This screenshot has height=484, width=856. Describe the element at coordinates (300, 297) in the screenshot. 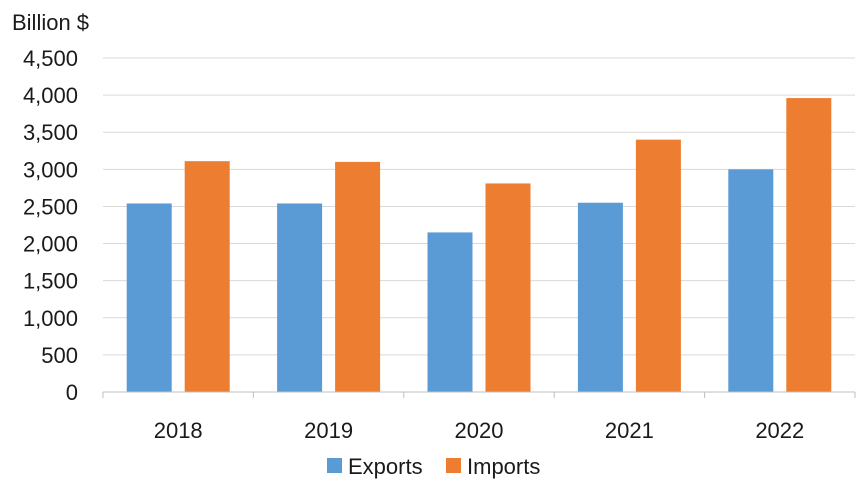

I see `bar-exports-2019` at that location.